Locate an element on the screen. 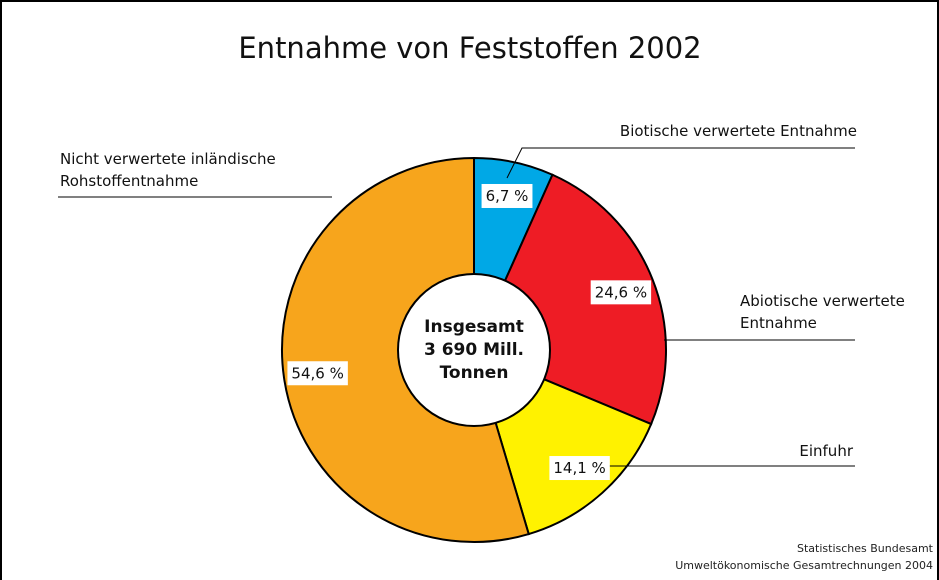 This screenshot has width=939, height=580. category-label: Einfuhr is located at coordinates (826, 451).